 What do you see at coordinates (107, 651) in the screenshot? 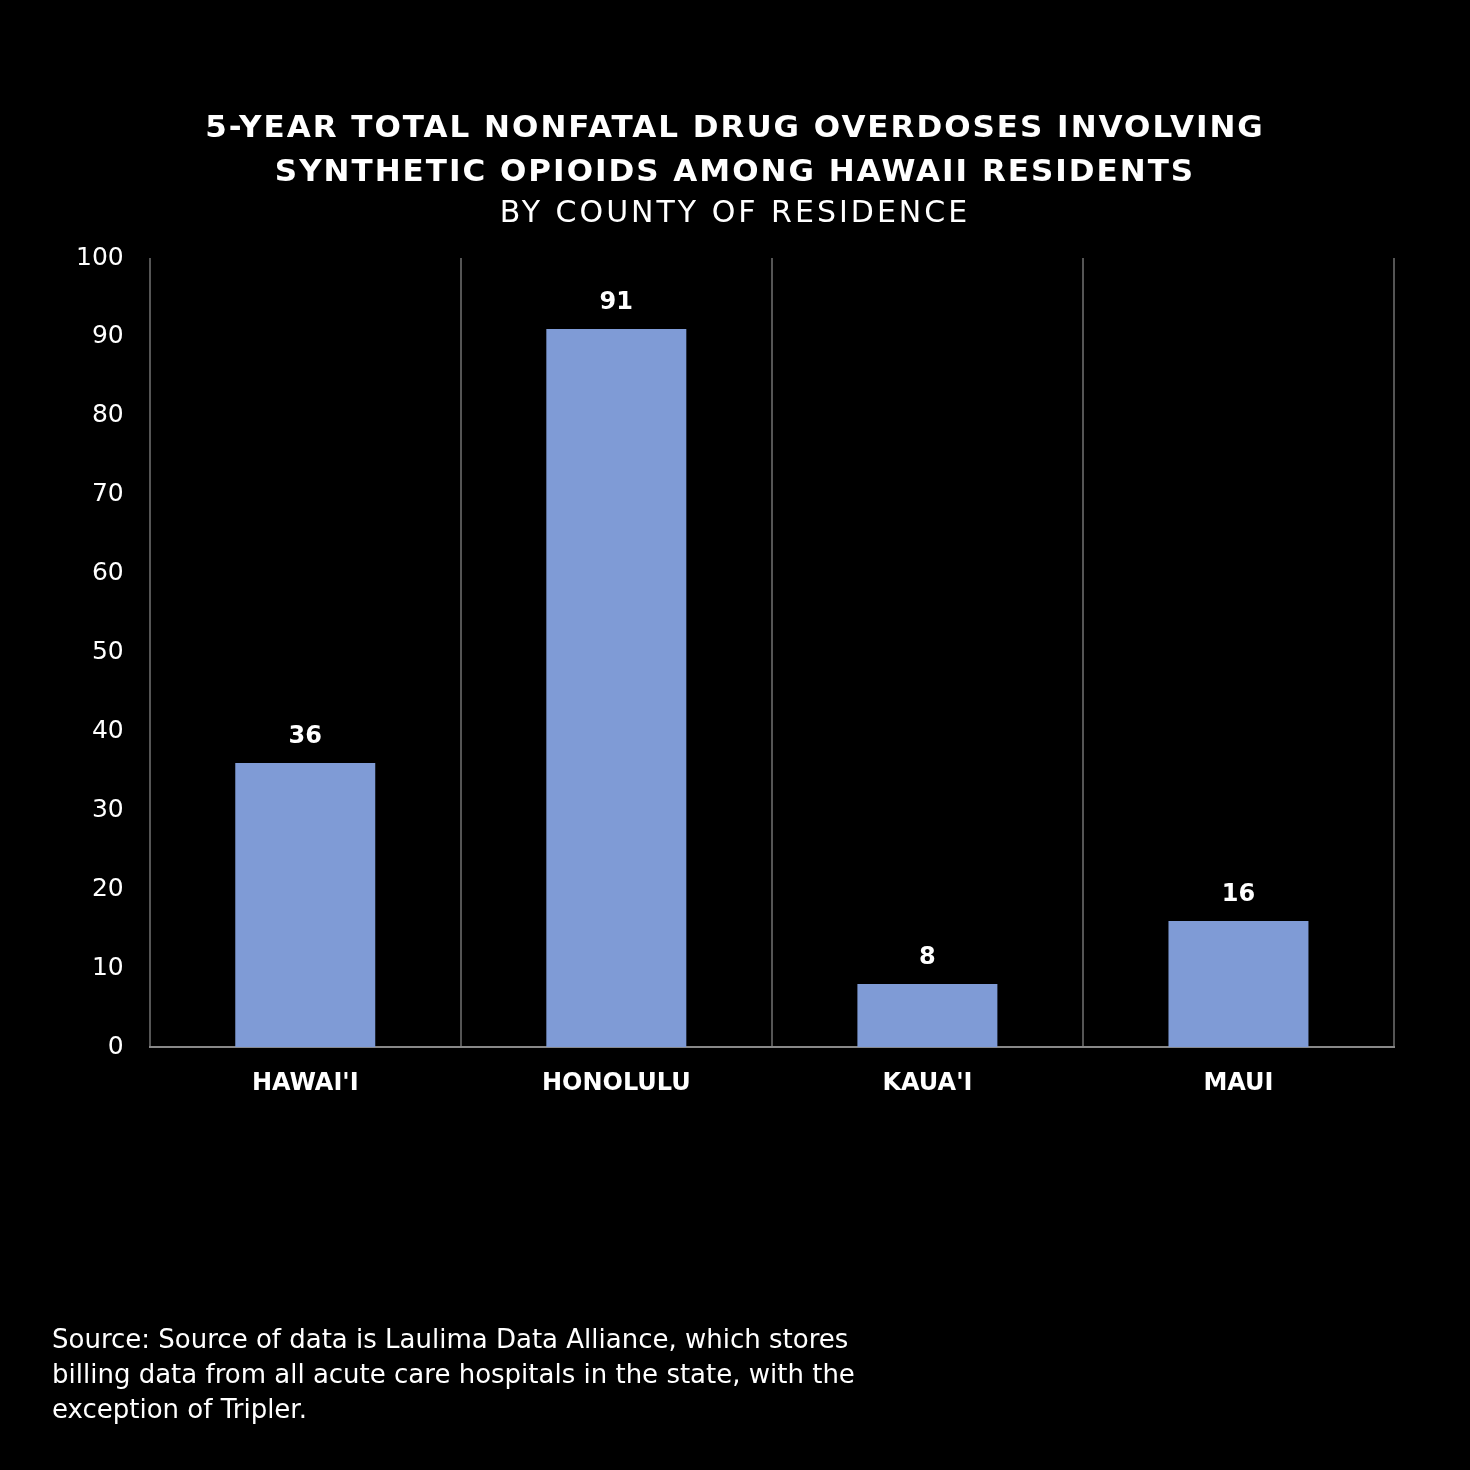
I see `y-tick-label: 50` at bounding box center [107, 651].